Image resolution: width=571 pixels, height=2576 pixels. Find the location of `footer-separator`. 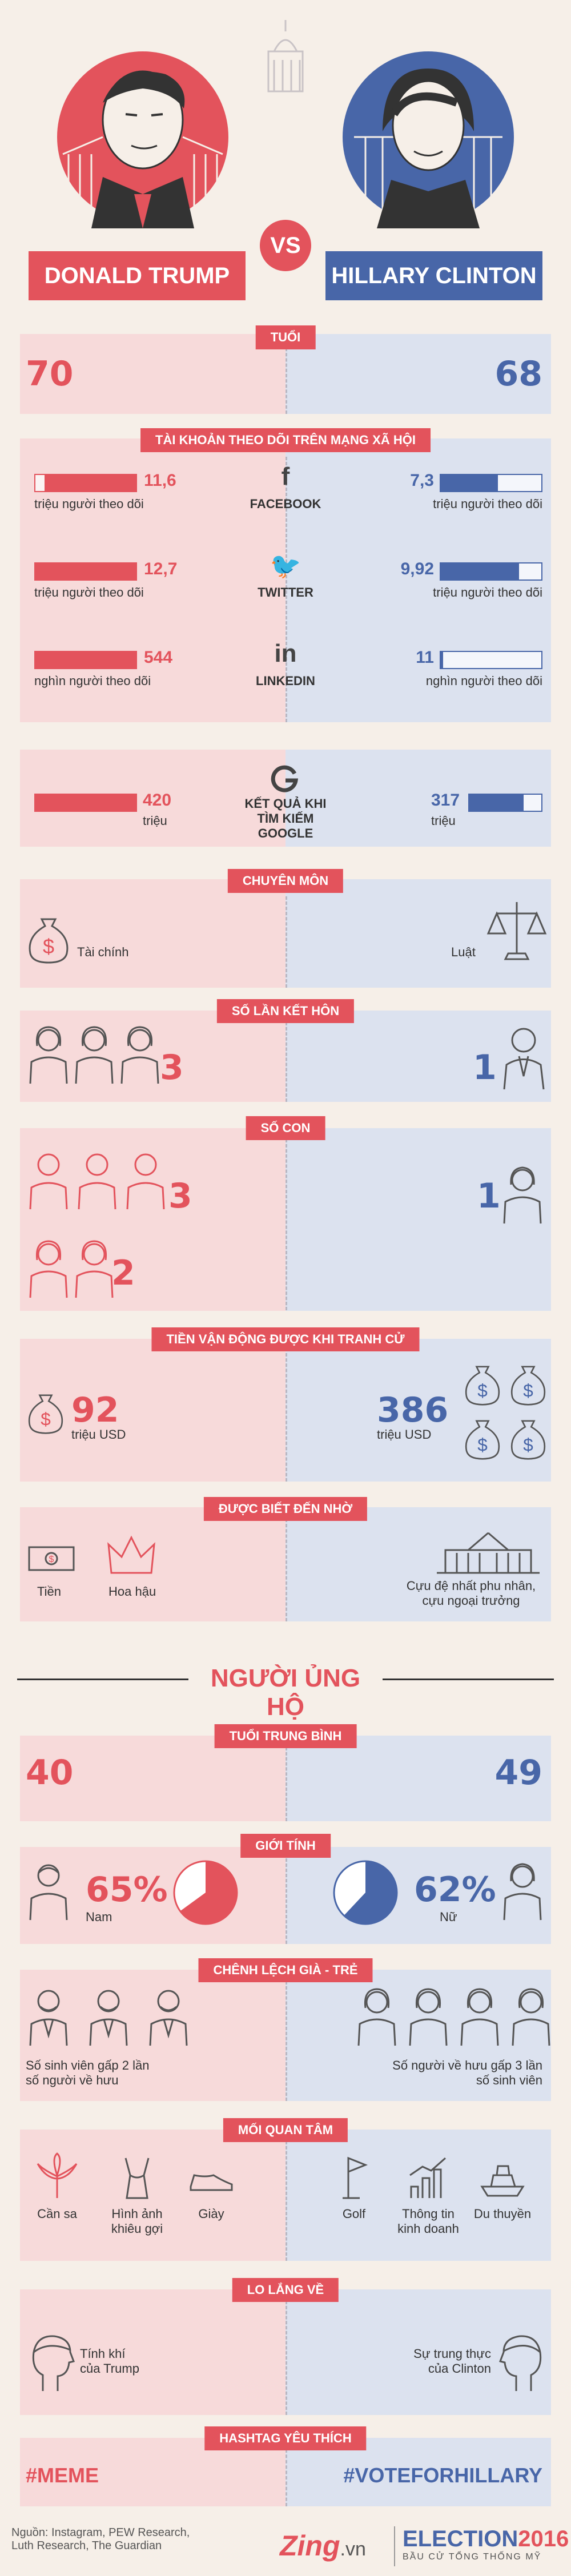

footer-separator is located at coordinates (394, 2546).